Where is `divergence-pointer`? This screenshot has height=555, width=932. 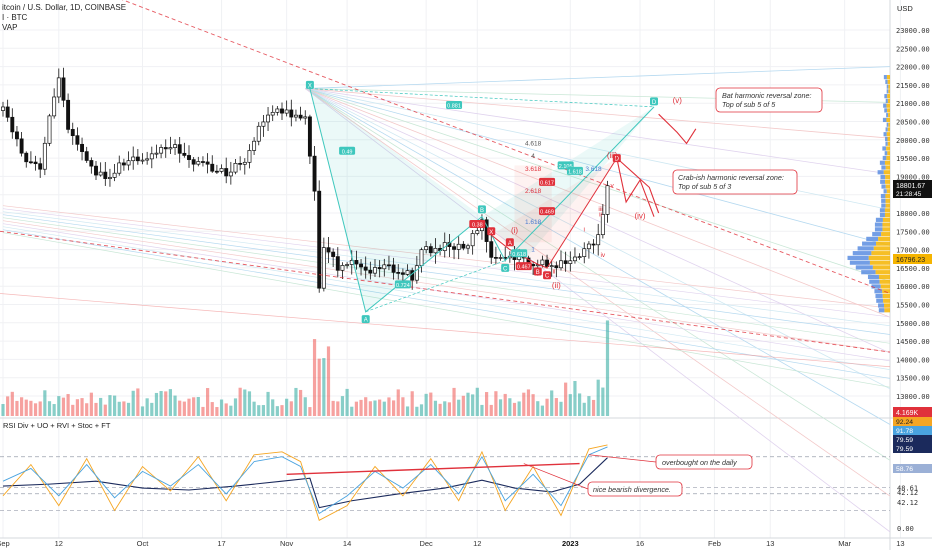 divergence-pointer is located at coordinates (556, 476).